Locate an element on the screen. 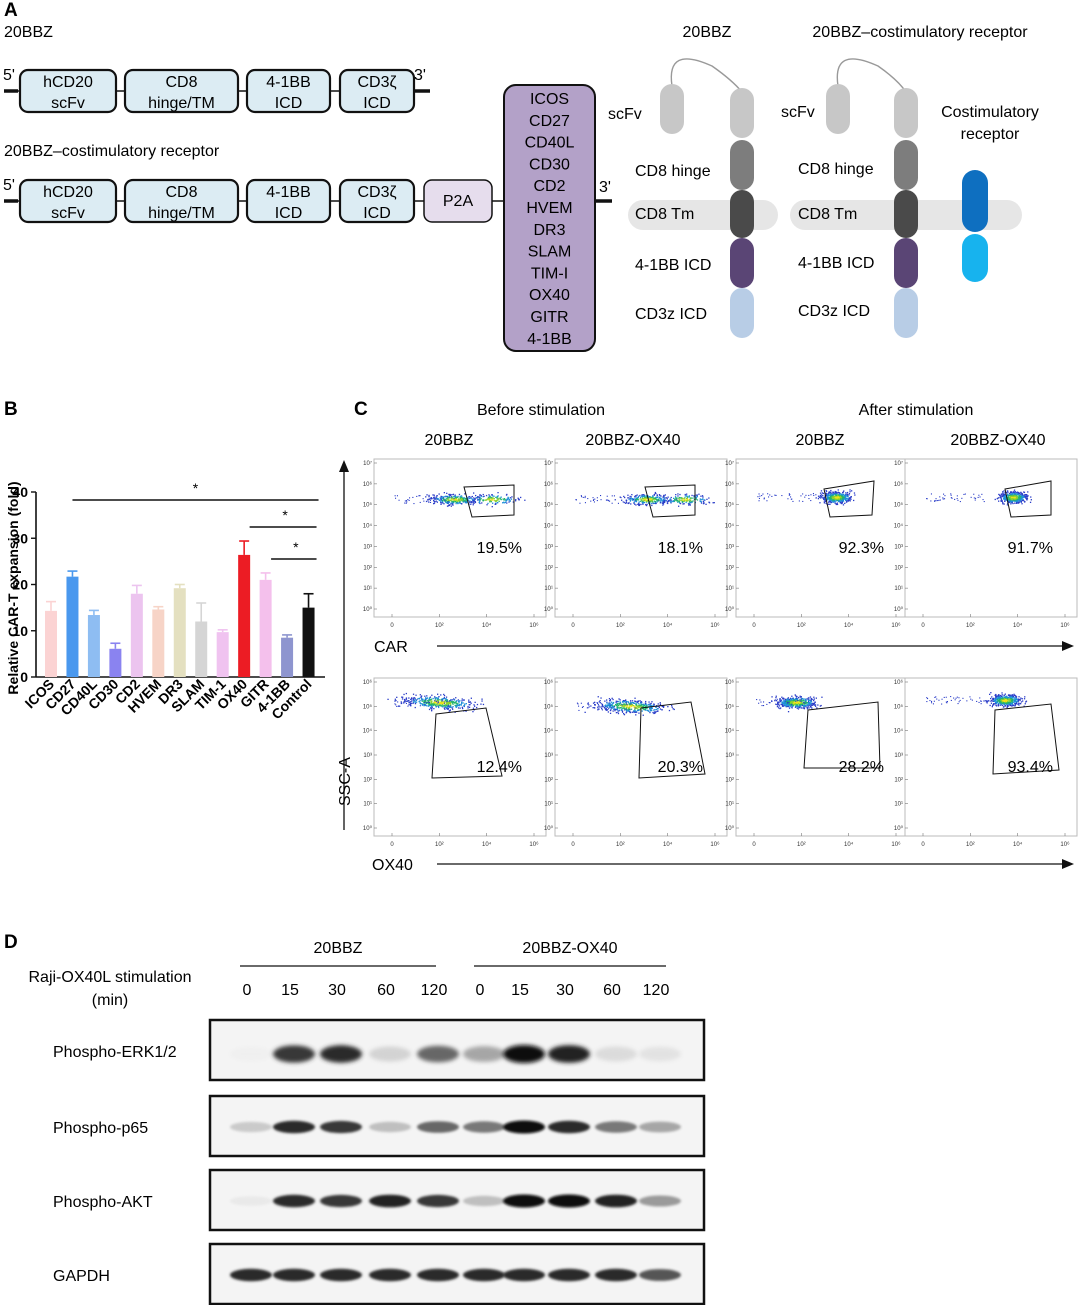  flow-x-tick-label: 10² is located at coordinates (801, 626).